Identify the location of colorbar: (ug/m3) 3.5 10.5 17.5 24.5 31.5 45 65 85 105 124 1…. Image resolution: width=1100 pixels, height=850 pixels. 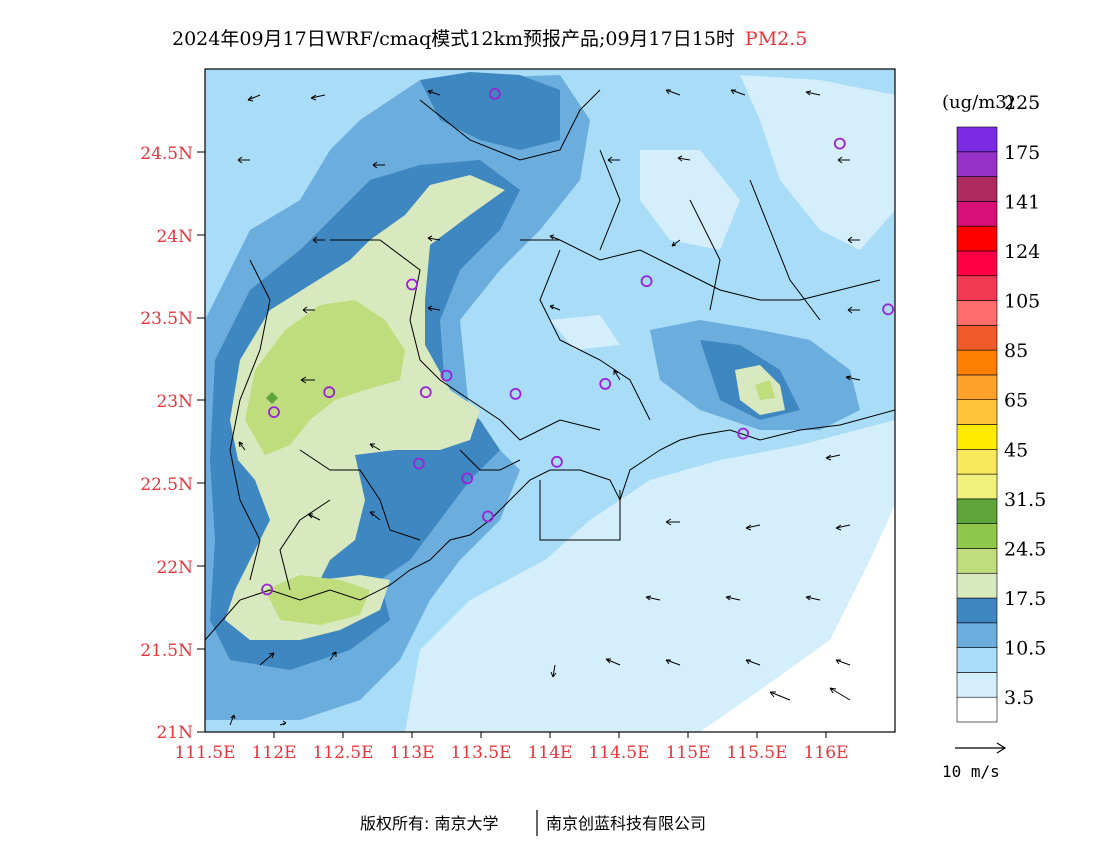
(994, 407).